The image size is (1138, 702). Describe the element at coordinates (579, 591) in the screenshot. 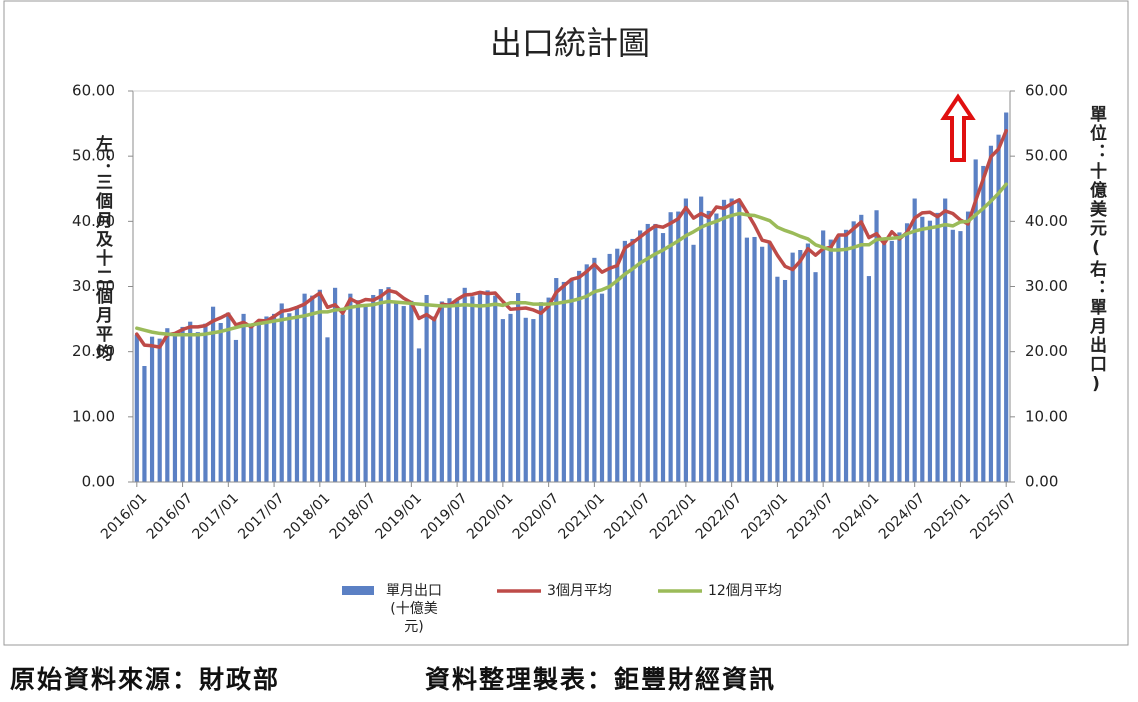

I see `legend-label: 3個月平均` at that location.